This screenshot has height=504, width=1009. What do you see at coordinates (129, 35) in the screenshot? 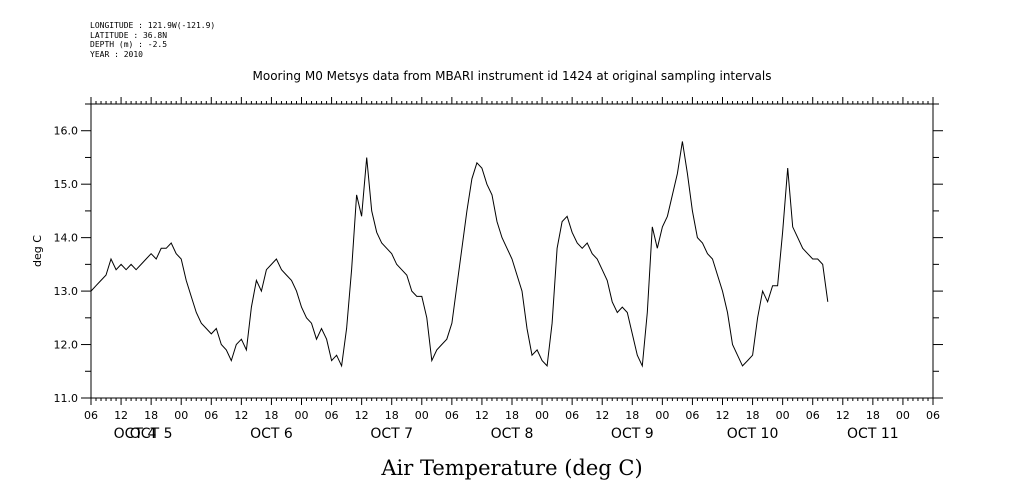
I see `latitude-label: LATITUDE : 36.8N` at bounding box center [129, 35].